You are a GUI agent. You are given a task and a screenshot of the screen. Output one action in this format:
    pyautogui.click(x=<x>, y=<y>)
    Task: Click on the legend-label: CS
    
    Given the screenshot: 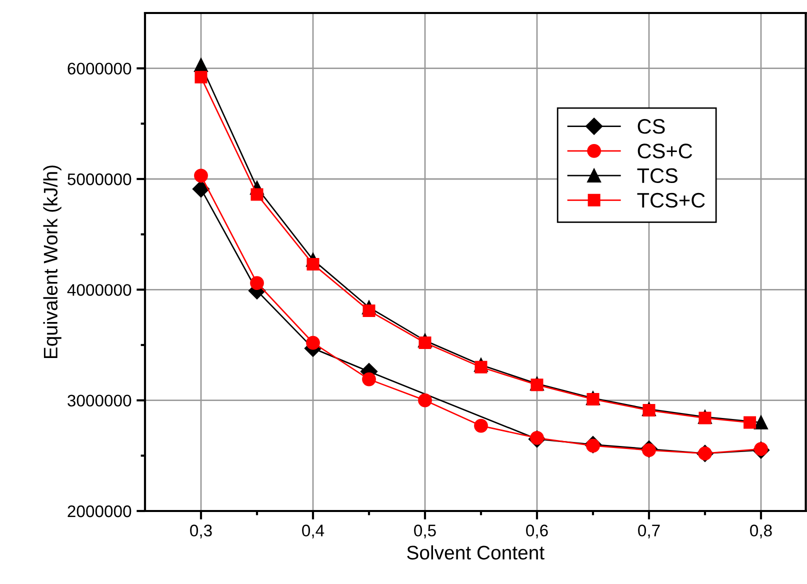 What is the action you would take?
    pyautogui.click(x=651, y=126)
    